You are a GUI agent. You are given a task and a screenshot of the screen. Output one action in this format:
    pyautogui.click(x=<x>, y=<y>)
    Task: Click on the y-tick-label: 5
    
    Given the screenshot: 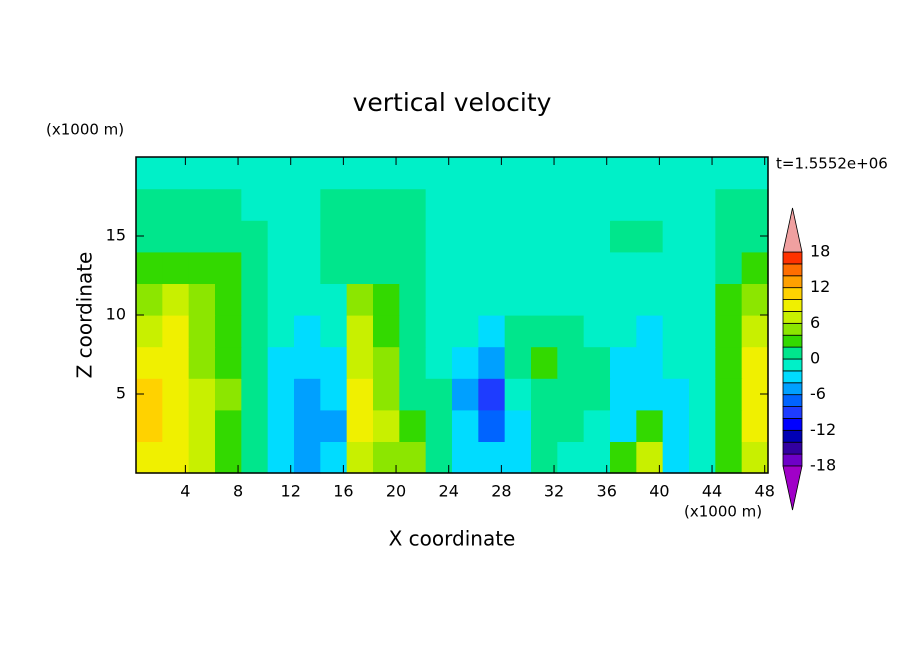 What is the action you would take?
    pyautogui.click(x=121, y=393)
    